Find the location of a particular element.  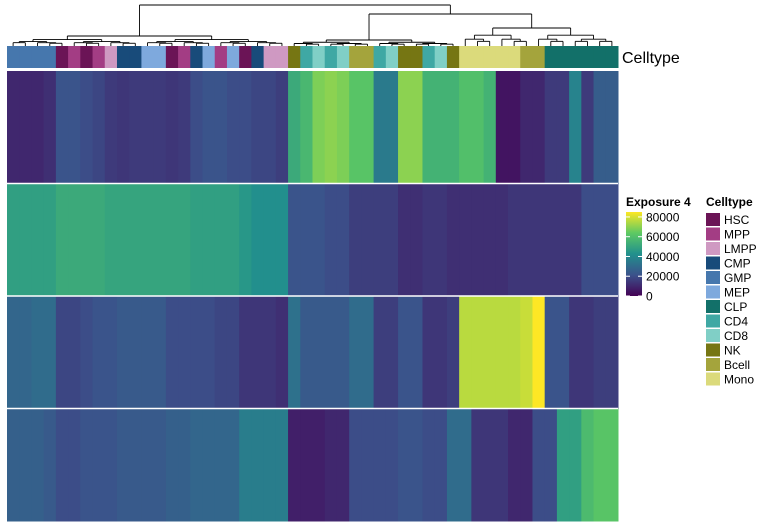

celltype-legend-title: Celltype is located at coordinates (729, 202).